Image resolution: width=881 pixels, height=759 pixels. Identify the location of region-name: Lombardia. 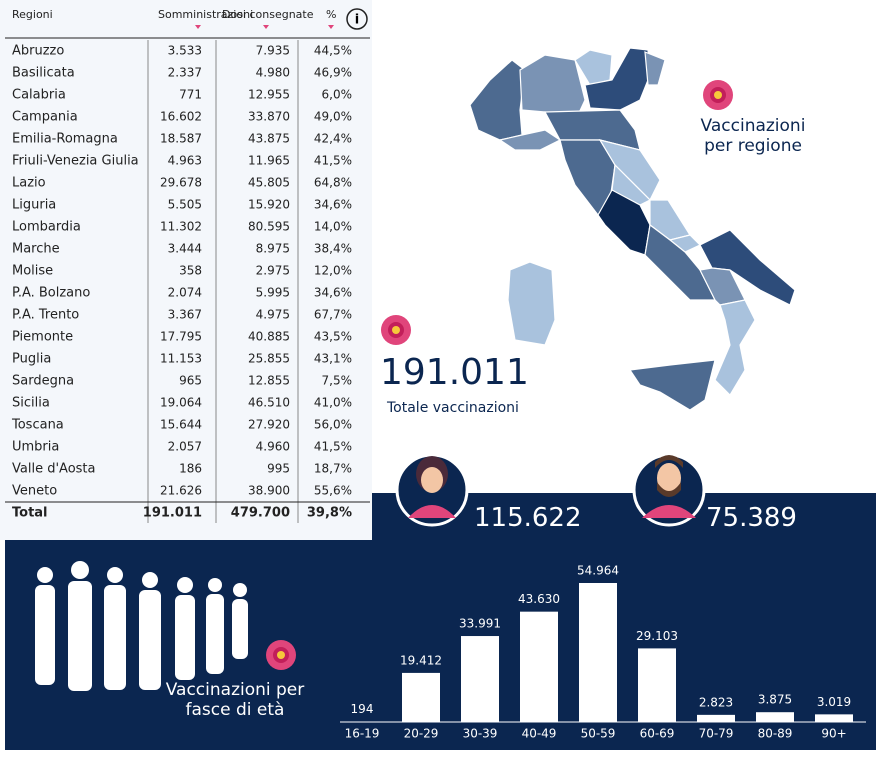
(46, 227).